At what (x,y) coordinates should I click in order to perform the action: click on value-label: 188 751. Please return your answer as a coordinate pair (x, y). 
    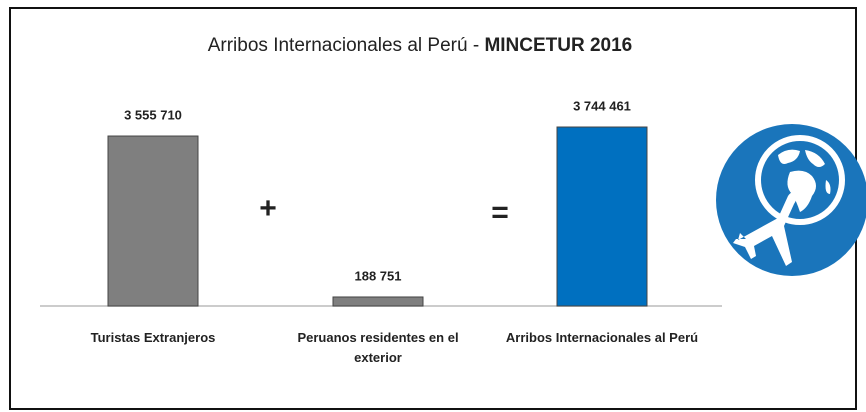
    Looking at the image, I should click on (378, 275).